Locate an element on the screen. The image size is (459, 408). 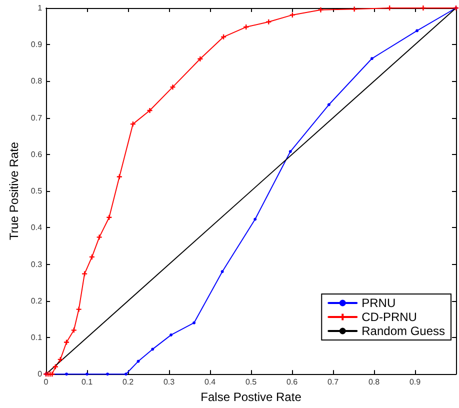
y-tick-label: 0.8 is located at coordinates (36, 81).